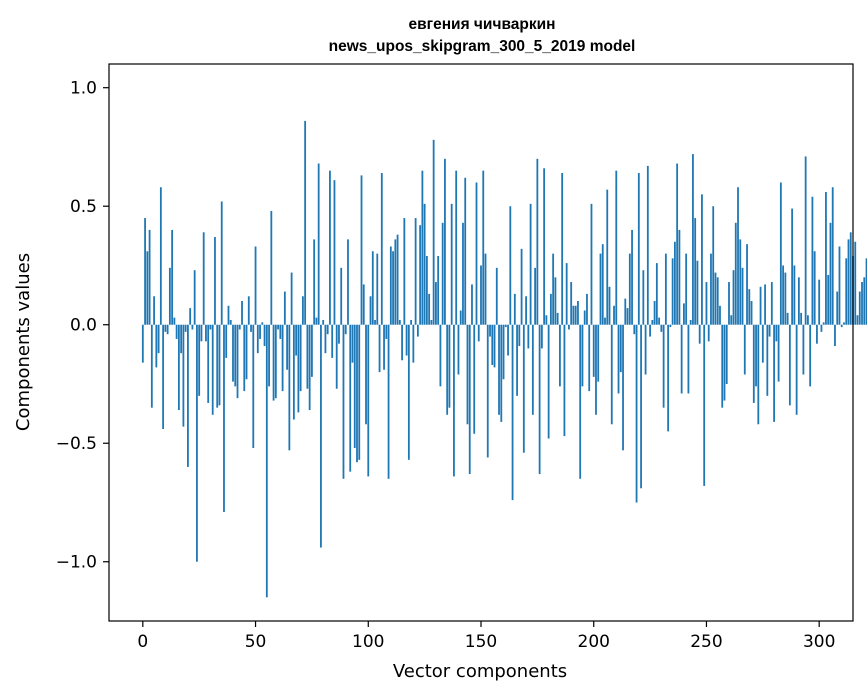 The width and height of the screenshot is (867, 696). I want to click on x-tick-label: 0, so click(142, 642).